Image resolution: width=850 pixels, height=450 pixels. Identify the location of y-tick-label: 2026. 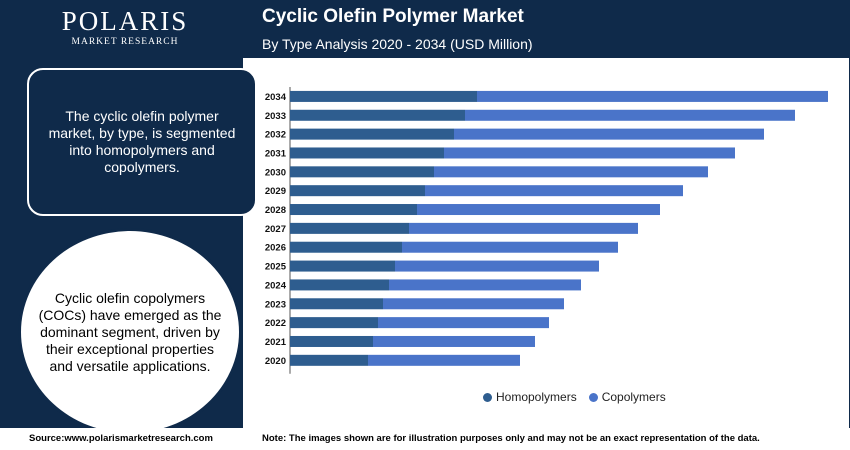
(275, 248).